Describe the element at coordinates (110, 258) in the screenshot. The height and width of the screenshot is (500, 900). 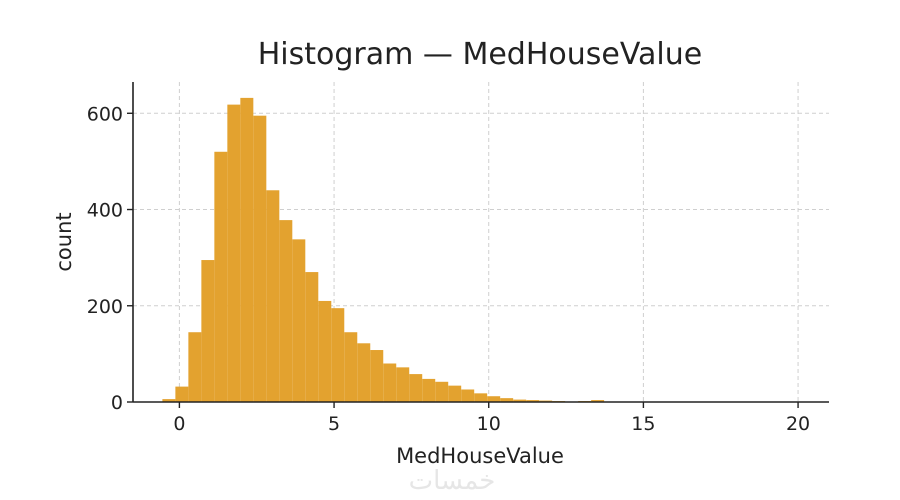
I see `y-axis-ticks: 0 200 400 600` at that location.